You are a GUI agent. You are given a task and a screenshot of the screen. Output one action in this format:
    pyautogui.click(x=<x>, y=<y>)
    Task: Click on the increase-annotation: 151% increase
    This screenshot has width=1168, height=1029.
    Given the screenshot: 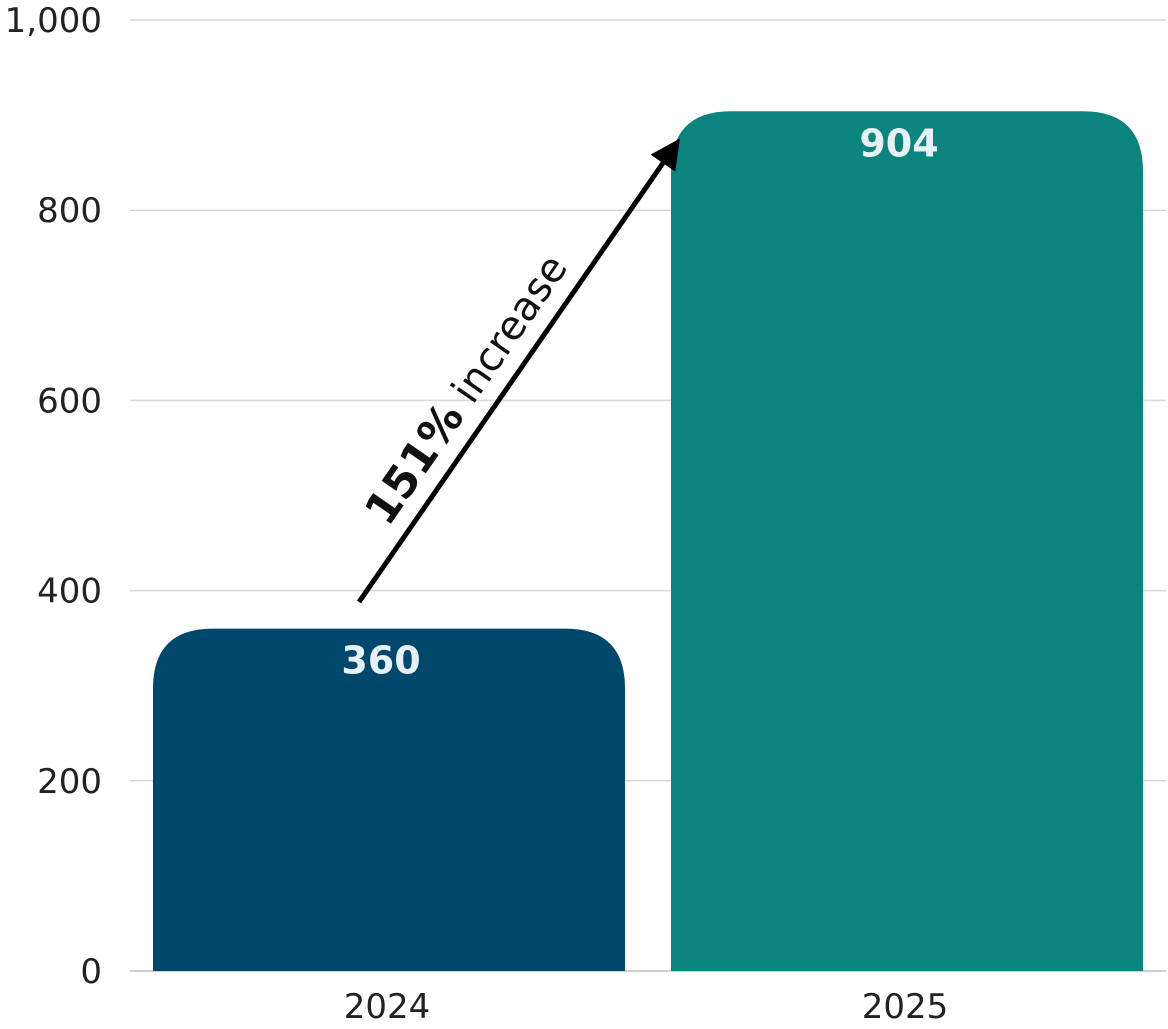 What is the action you would take?
    pyautogui.click(x=517, y=371)
    